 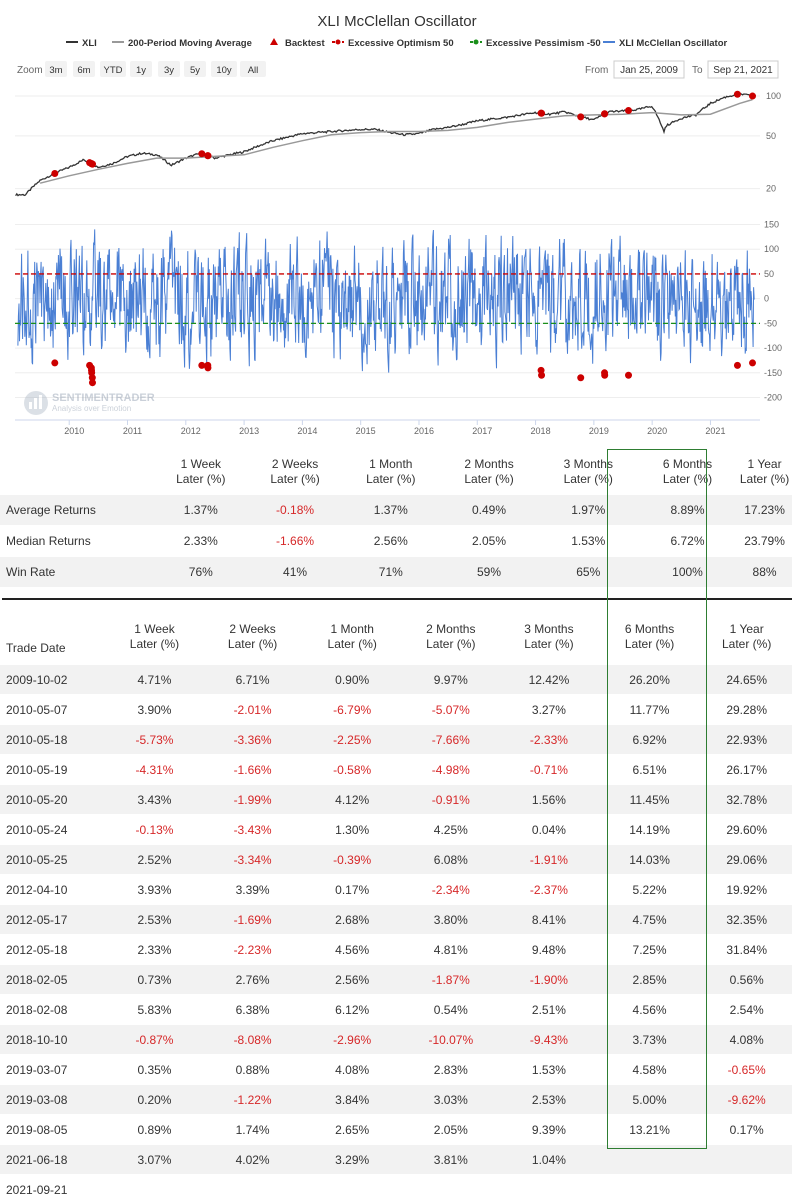 I want to click on zoom-button-label: 5y, so click(x=195, y=70).